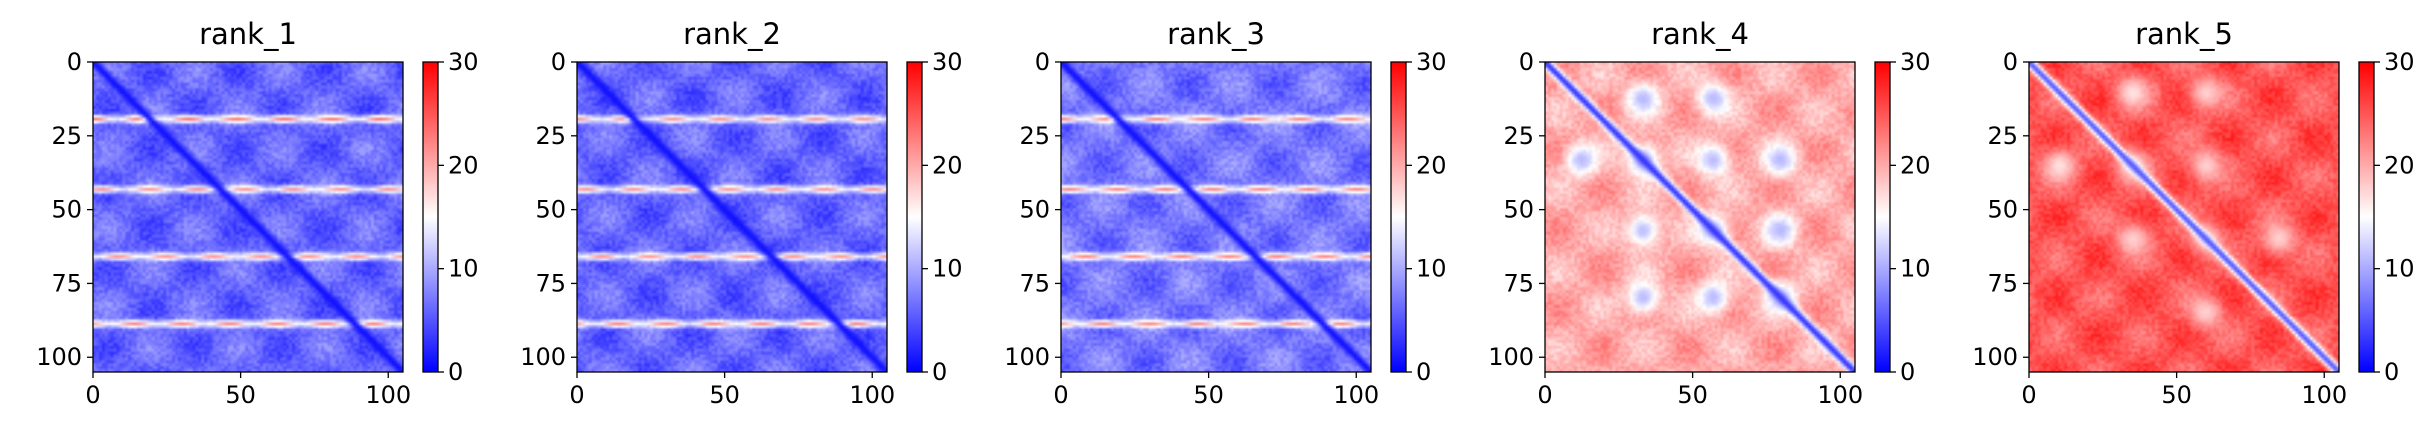  Describe the element at coordinates (732, 34) in the screenshot. I see `panel-title: rank_2` at that location.